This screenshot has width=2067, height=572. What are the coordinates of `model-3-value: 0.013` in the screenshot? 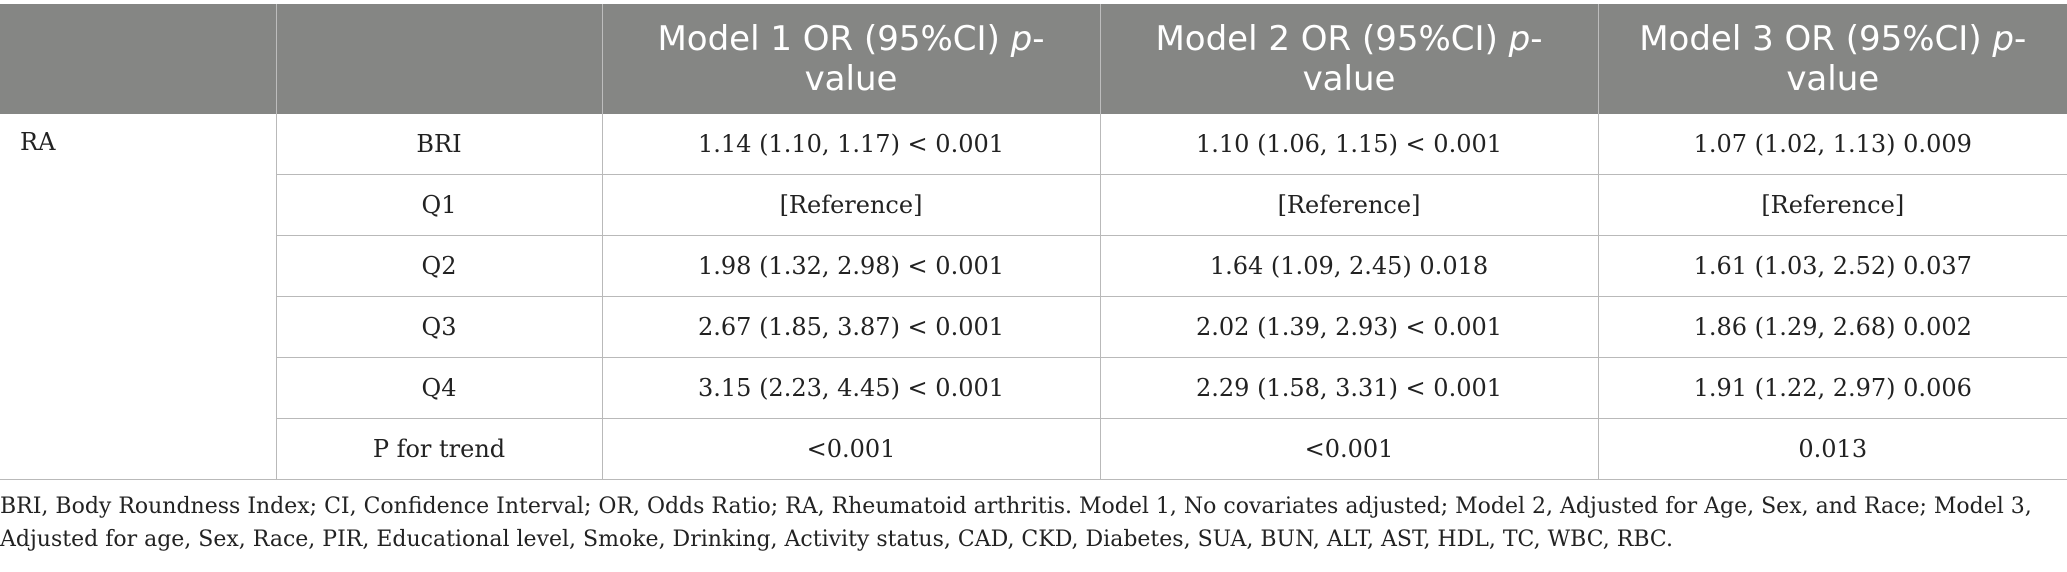 It's located at (1832, 449).